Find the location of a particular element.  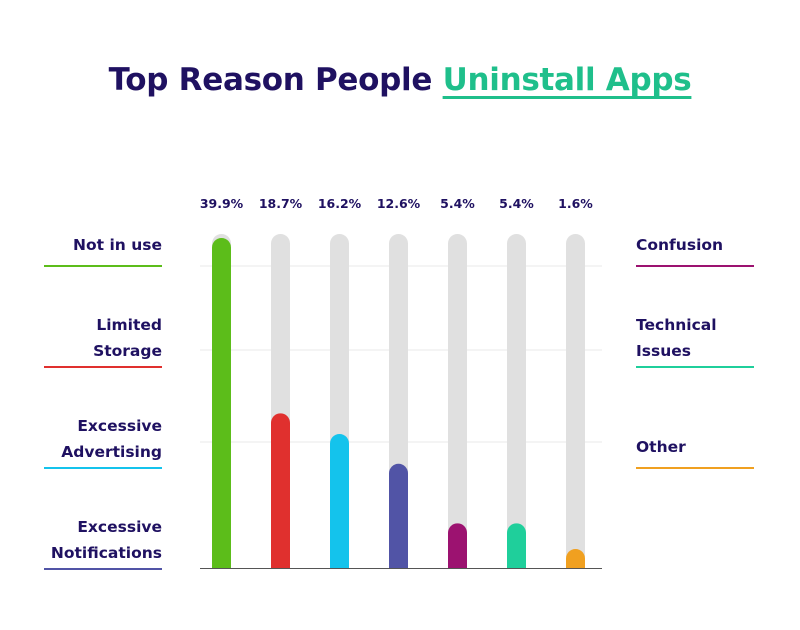

bar-base-technical-issues is located at coordinates (516, 563).